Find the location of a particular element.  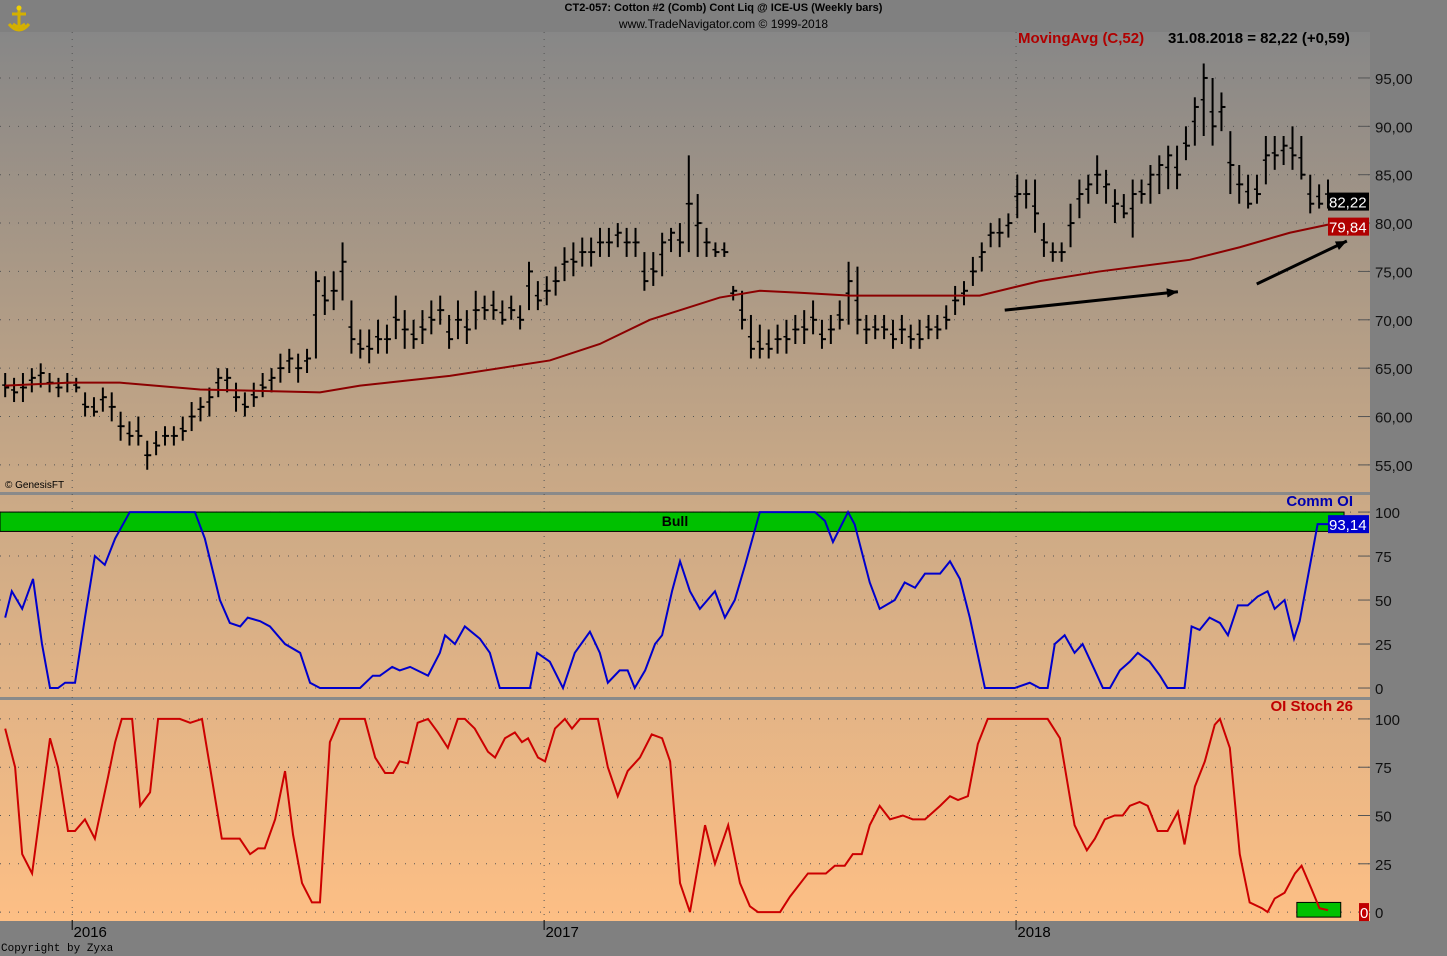

comm-oi-axis-tick-label: 50 is located at coordinates (1383, 601).